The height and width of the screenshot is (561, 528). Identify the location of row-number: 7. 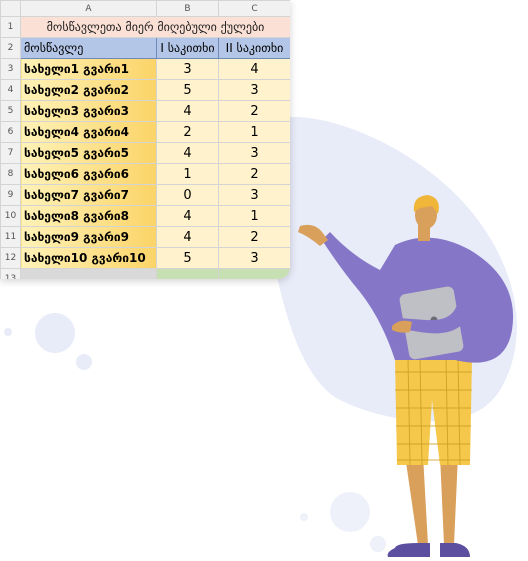
(10, 153).